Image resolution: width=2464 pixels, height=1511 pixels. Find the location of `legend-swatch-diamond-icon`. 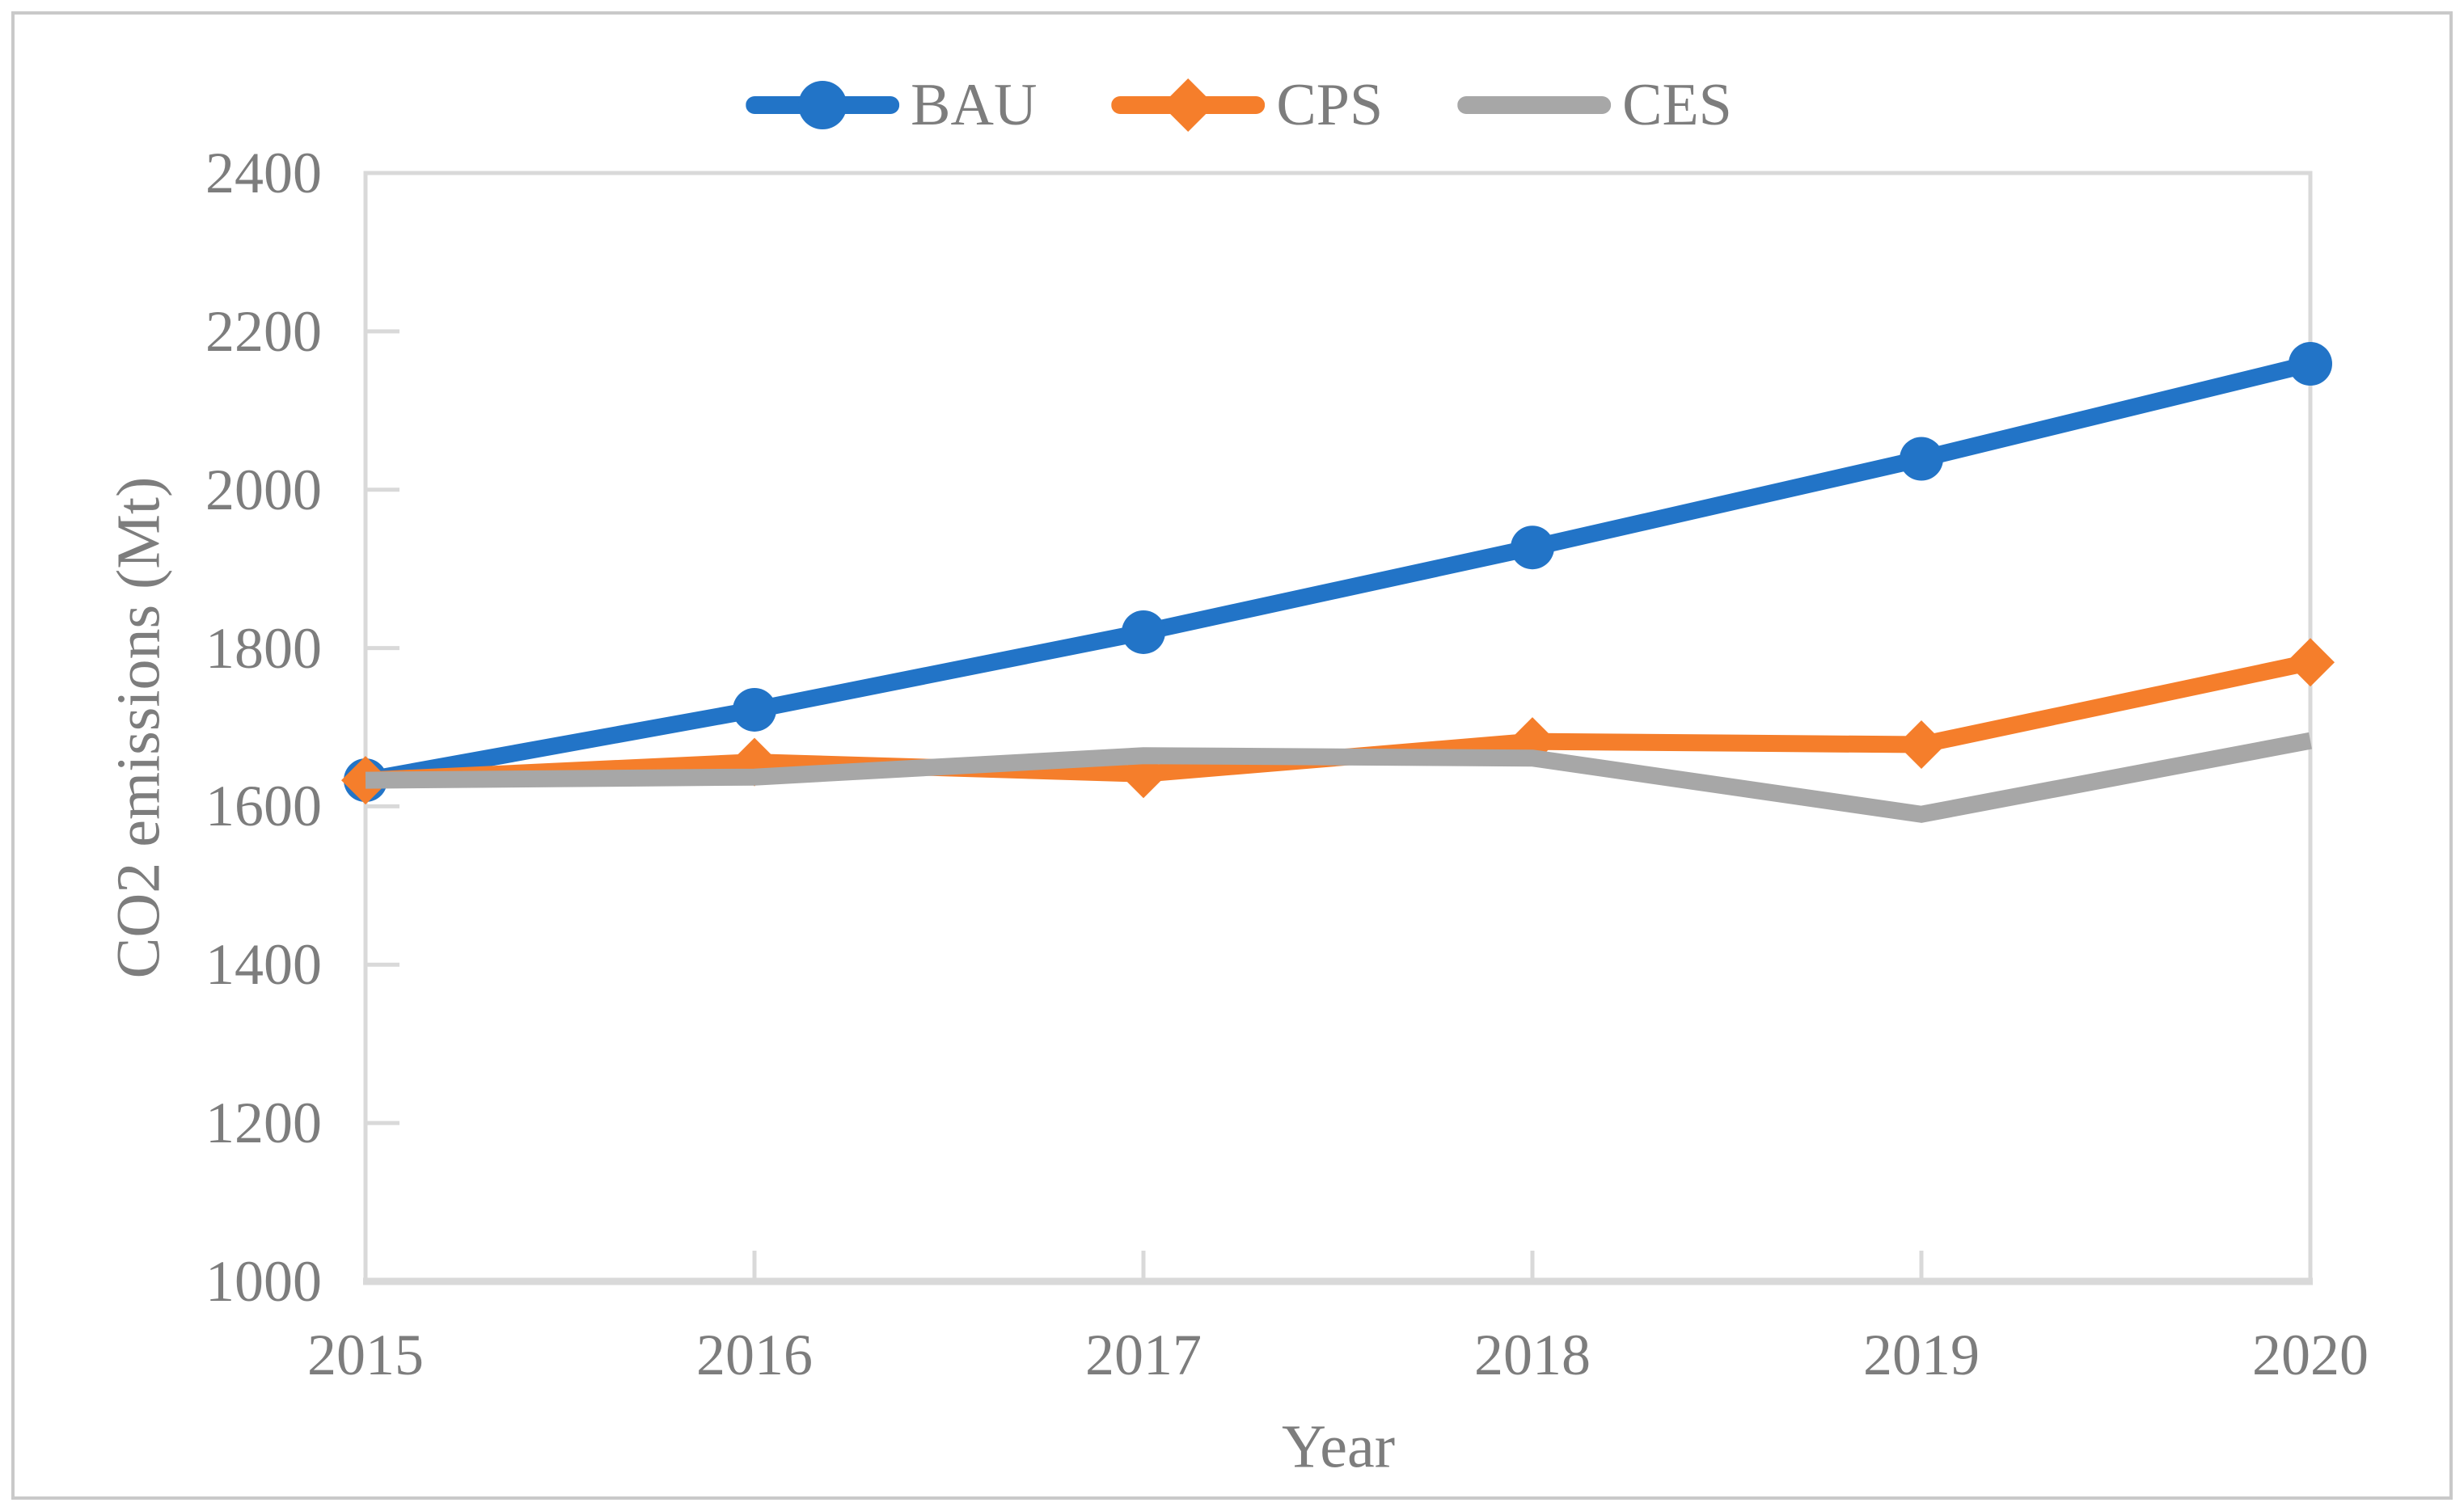

legend-swatch-diamond-icon is located at coordinates (1188, 105).